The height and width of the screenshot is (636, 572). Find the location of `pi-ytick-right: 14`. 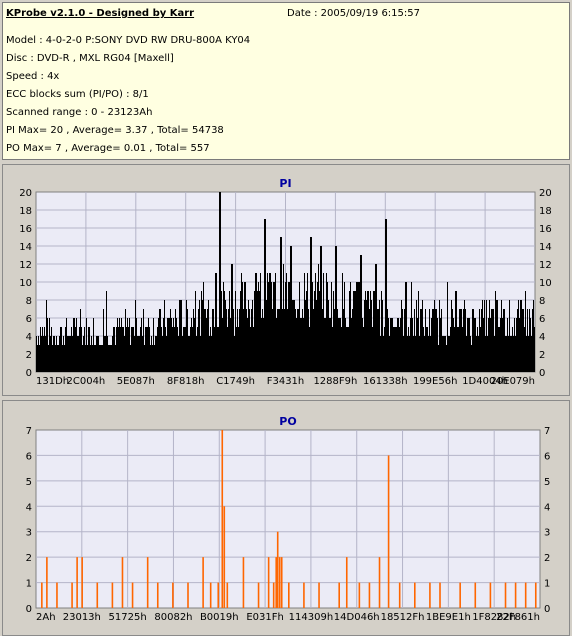

pi-ytick-right: 14 is located at coordinates (545, 247).